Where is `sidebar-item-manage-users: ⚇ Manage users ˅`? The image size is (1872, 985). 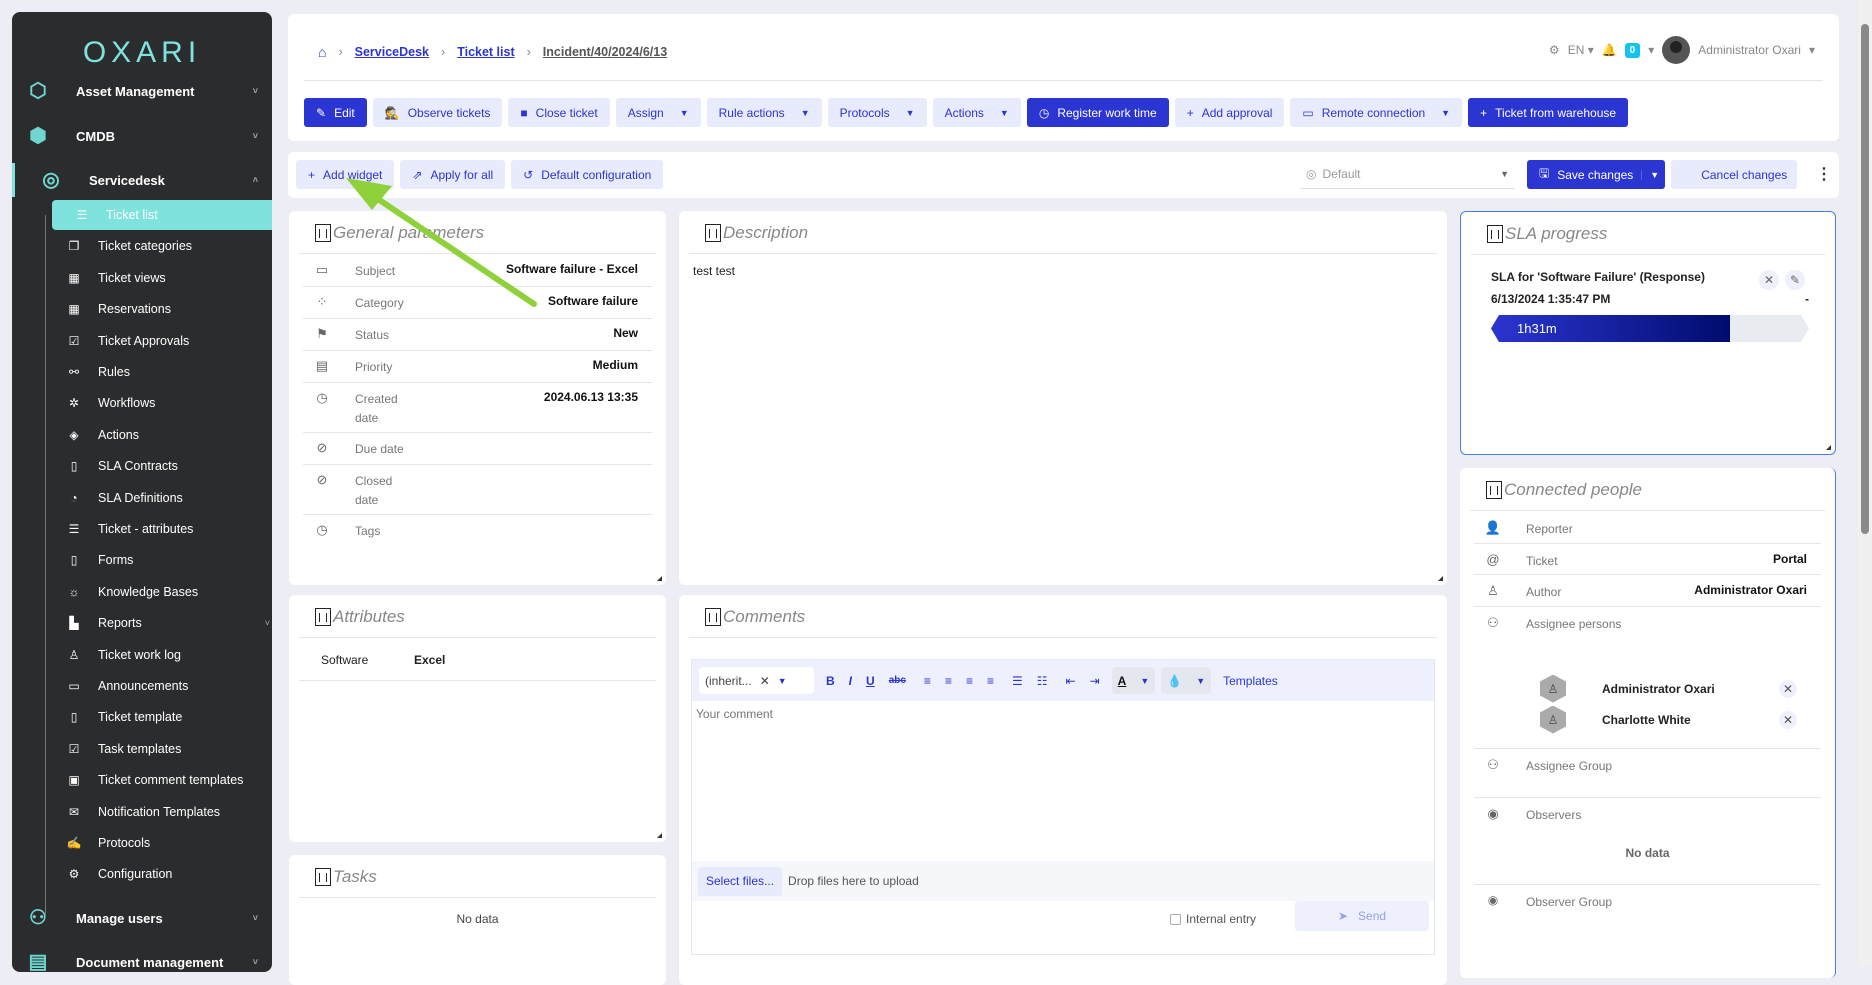 sidebar-item-manage-users: ⚇ Manage users ˅ is located at coordinates (142, 918).